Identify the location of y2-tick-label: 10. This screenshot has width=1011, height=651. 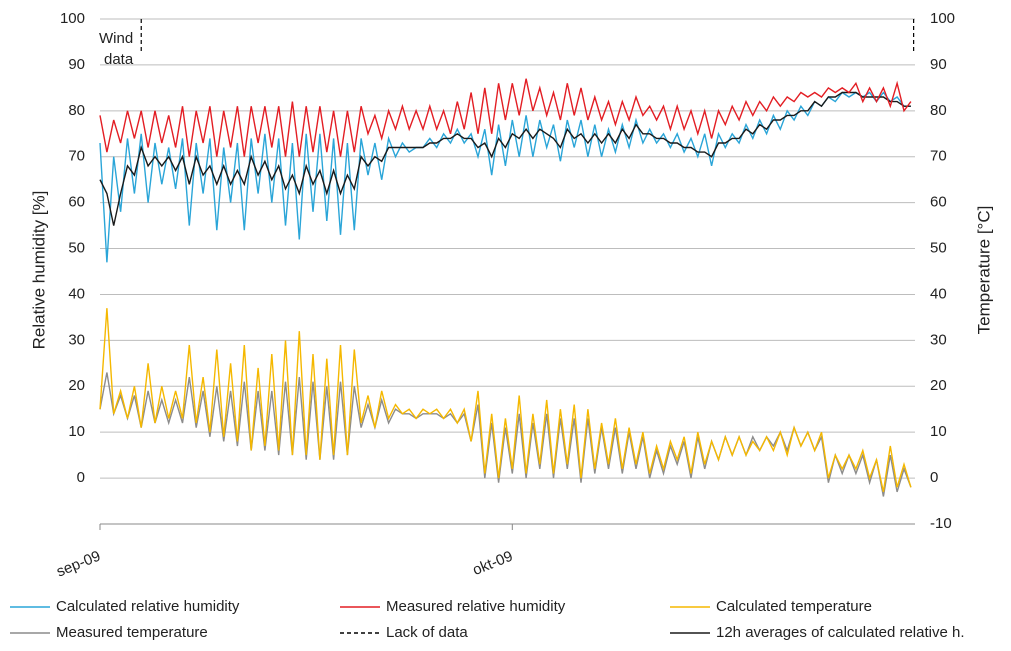
(938, 431).